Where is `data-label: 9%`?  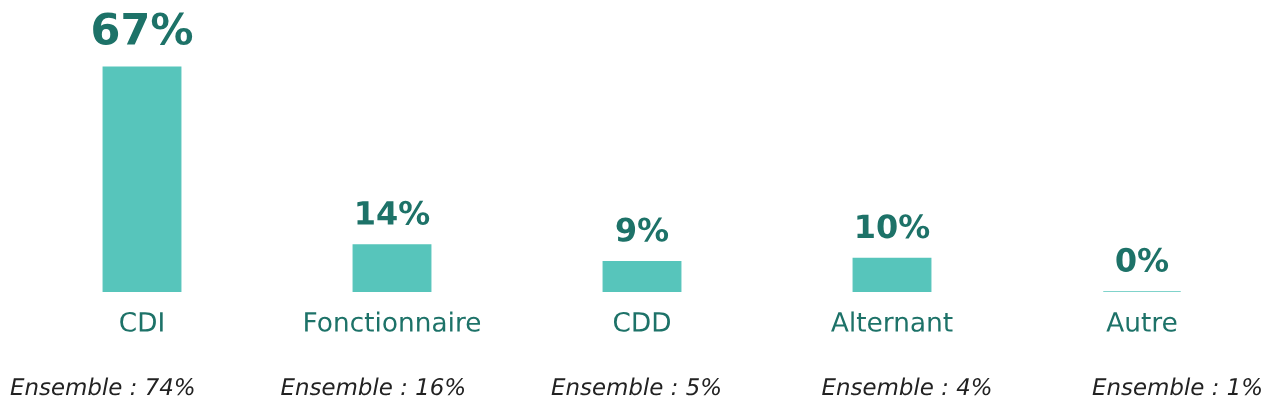
data-label: 9% is located at coordinates (642, 229).